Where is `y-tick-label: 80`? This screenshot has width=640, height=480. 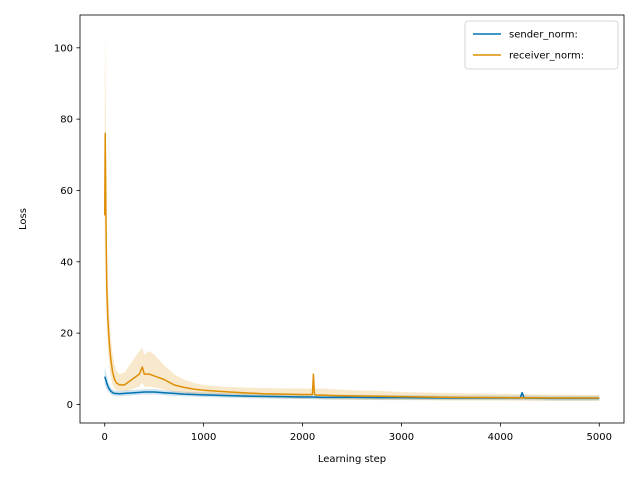
y-tick-label: 80 is located at coordinates (66, 120).